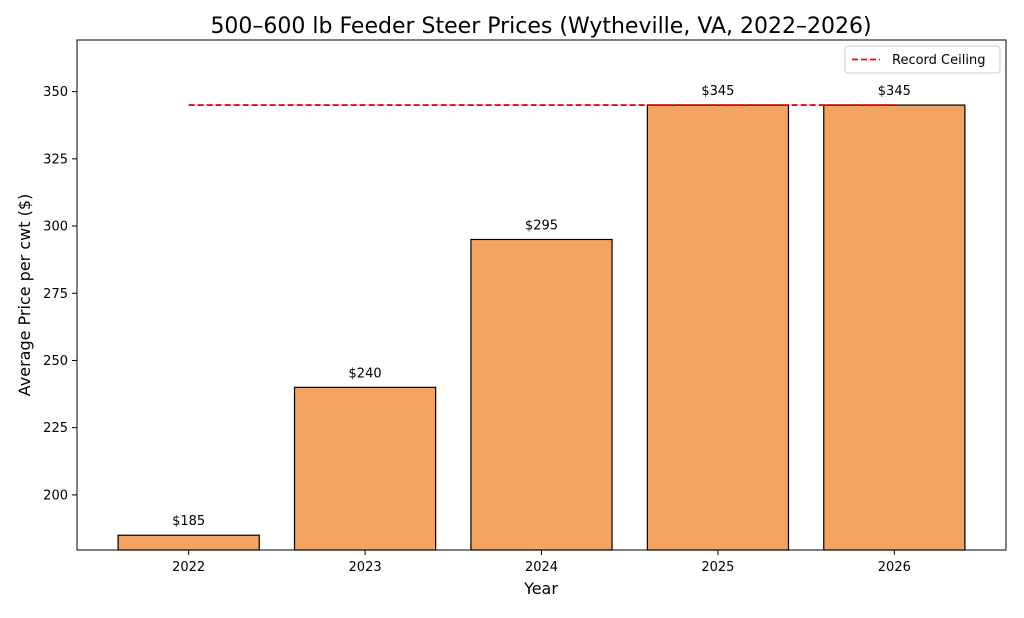 This screenshot has height=618, width=1024. What do you see at coordinates (541, 394) in the screenshot?
I see `bar-2024` at bounding box center [541, 394].